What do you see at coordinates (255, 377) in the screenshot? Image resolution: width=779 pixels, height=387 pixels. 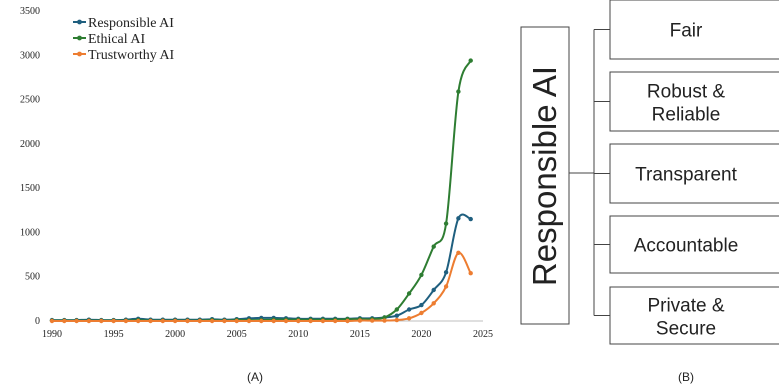 I see `panel-label-a: (A)` at bounding box center [255, 377].